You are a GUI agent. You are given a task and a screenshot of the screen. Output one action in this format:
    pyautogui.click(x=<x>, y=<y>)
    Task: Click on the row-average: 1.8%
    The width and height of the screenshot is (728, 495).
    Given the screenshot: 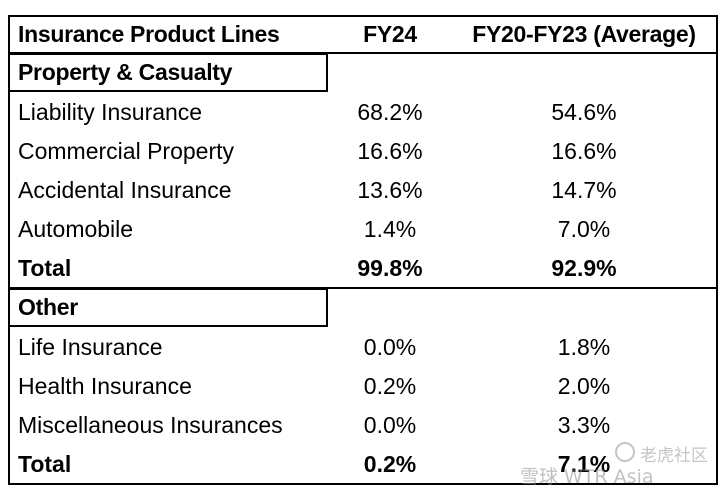 What is the action you would take?
    pyautogui.click(x=584, y=347)
    